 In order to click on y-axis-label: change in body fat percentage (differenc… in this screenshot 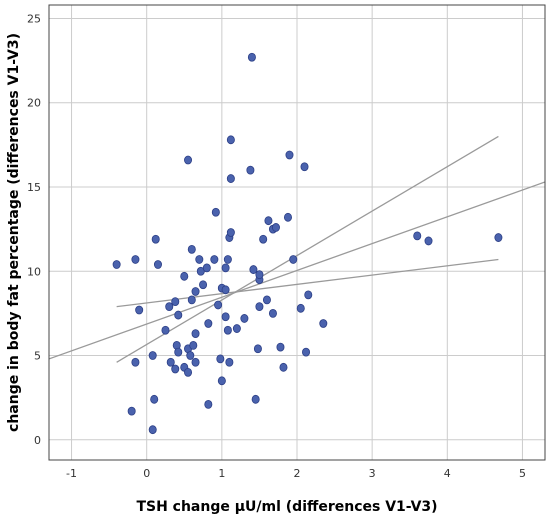, I will do `click(14, 232)`.